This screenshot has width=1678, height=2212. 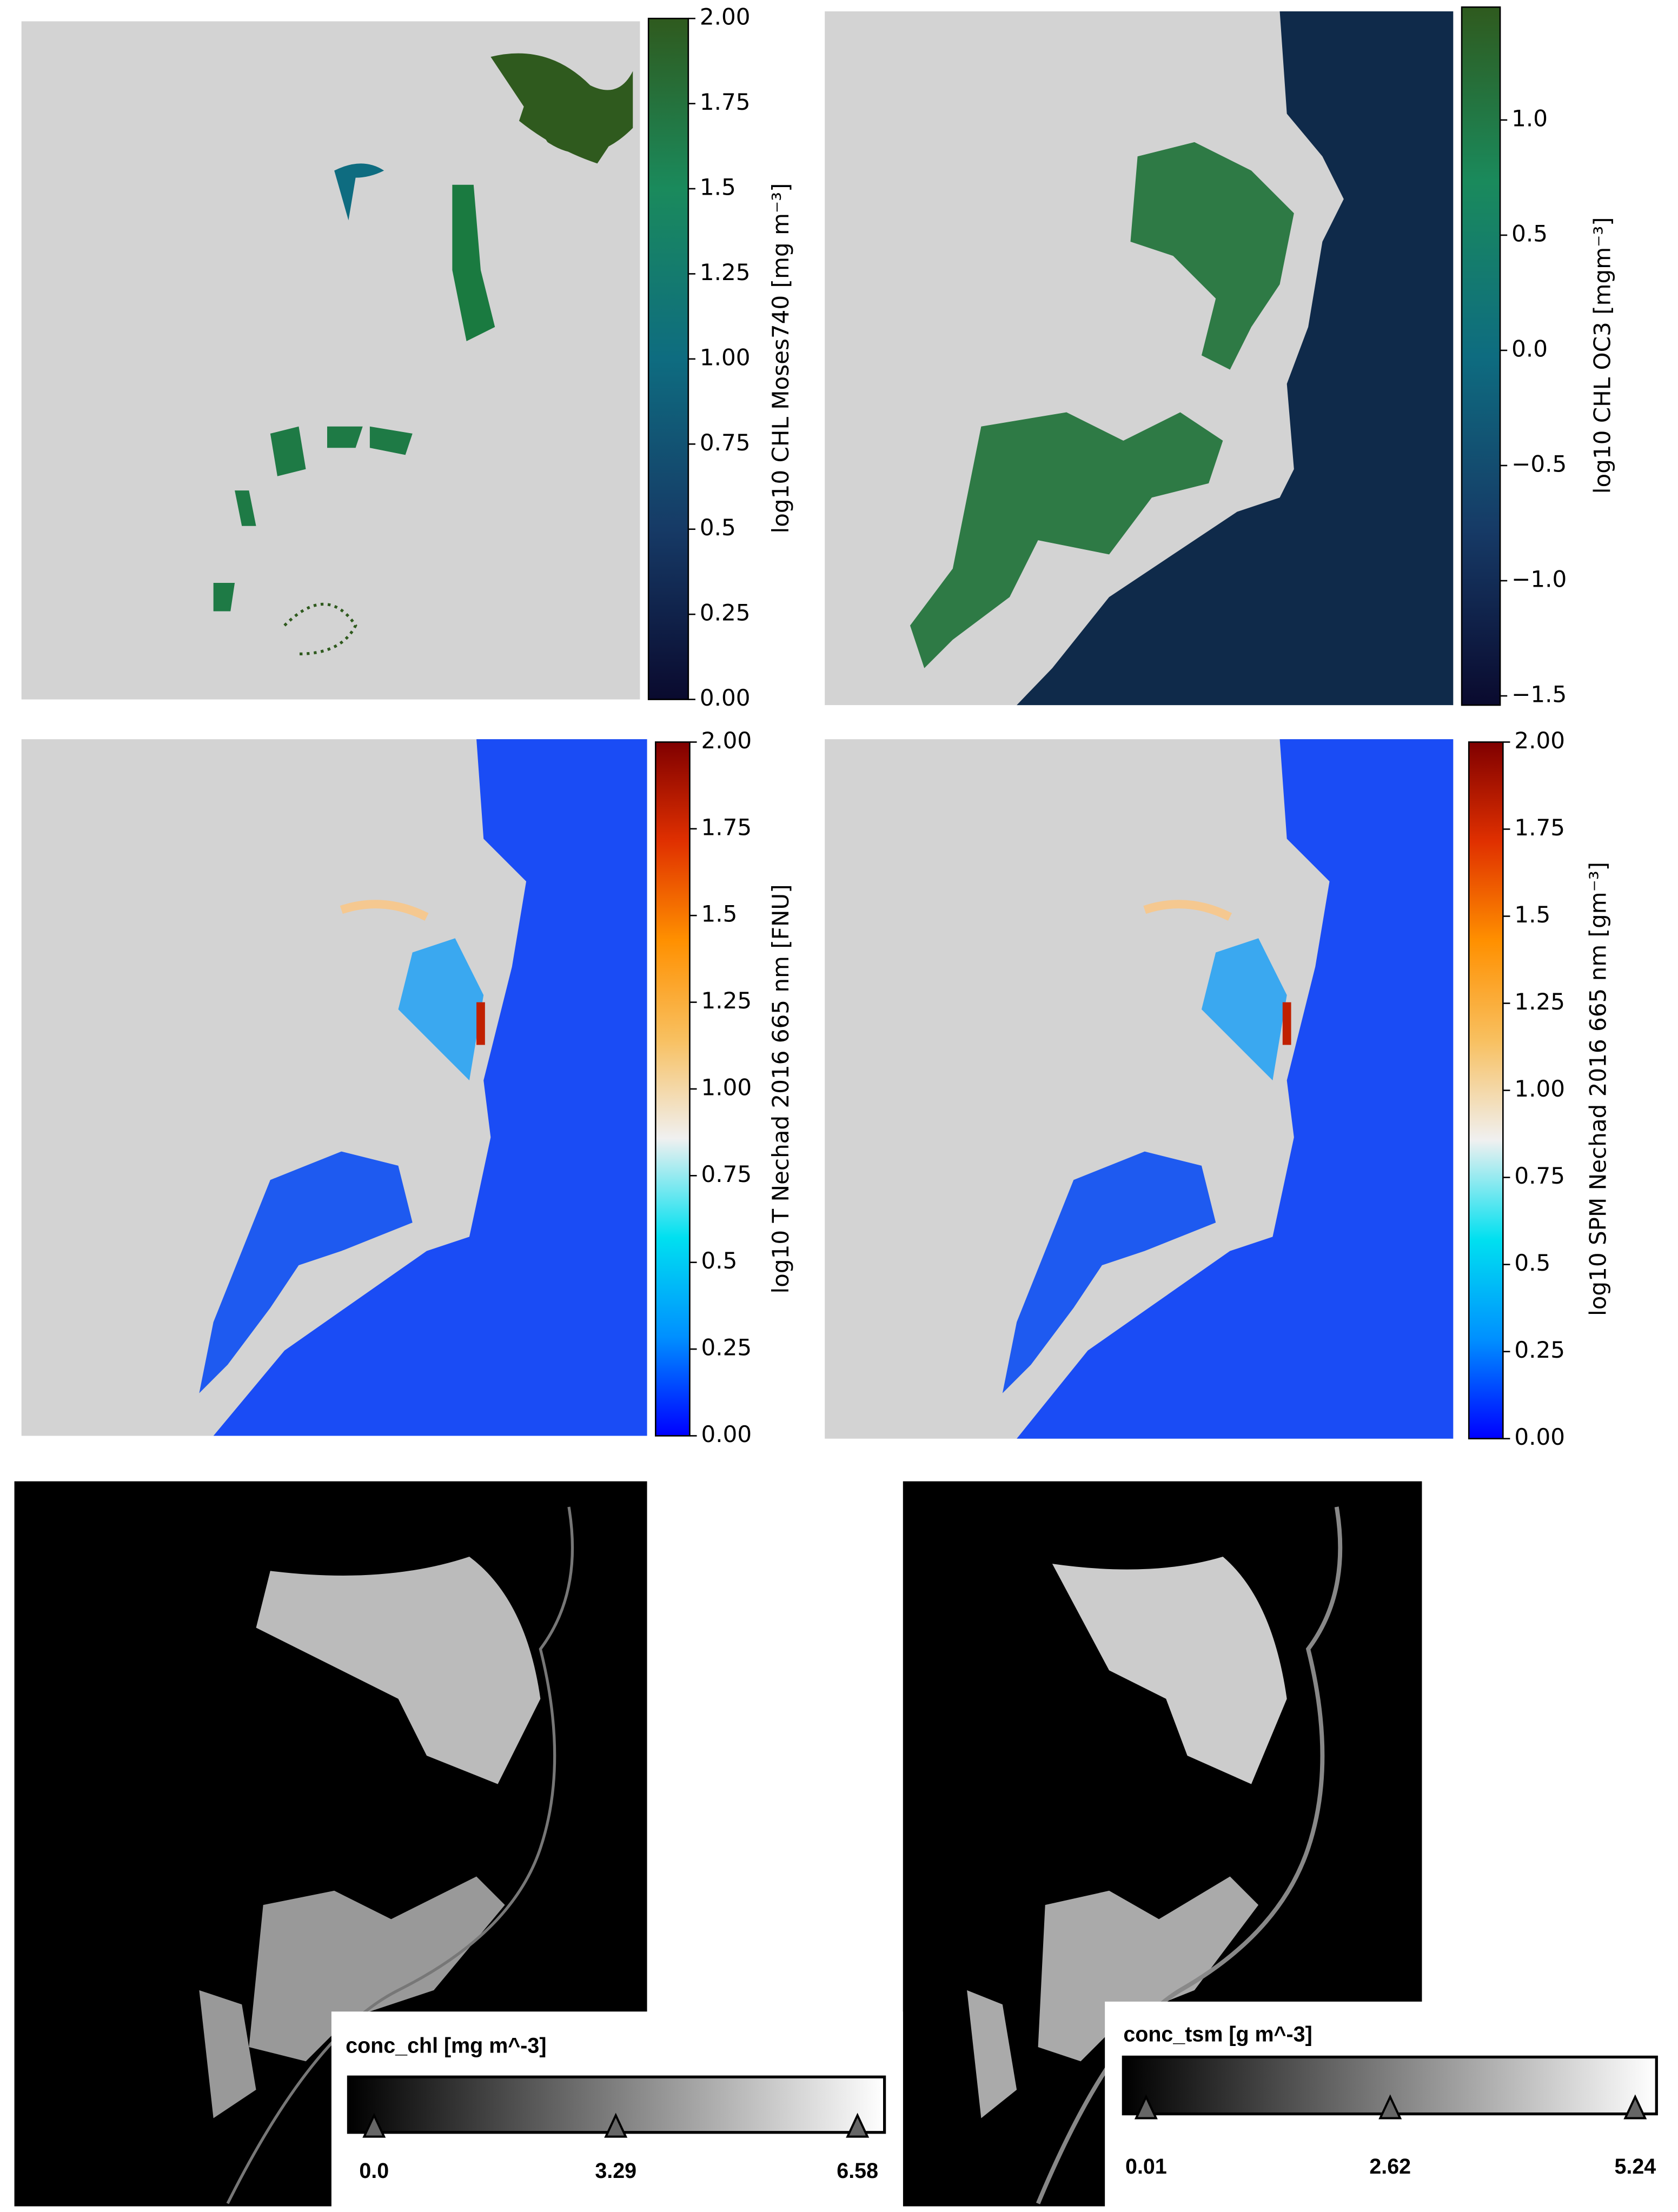 What do you see at coordinates (615, 2171) in the screenshot?
I see `tick-label: 3.29` at bounding box center [615, 2171].